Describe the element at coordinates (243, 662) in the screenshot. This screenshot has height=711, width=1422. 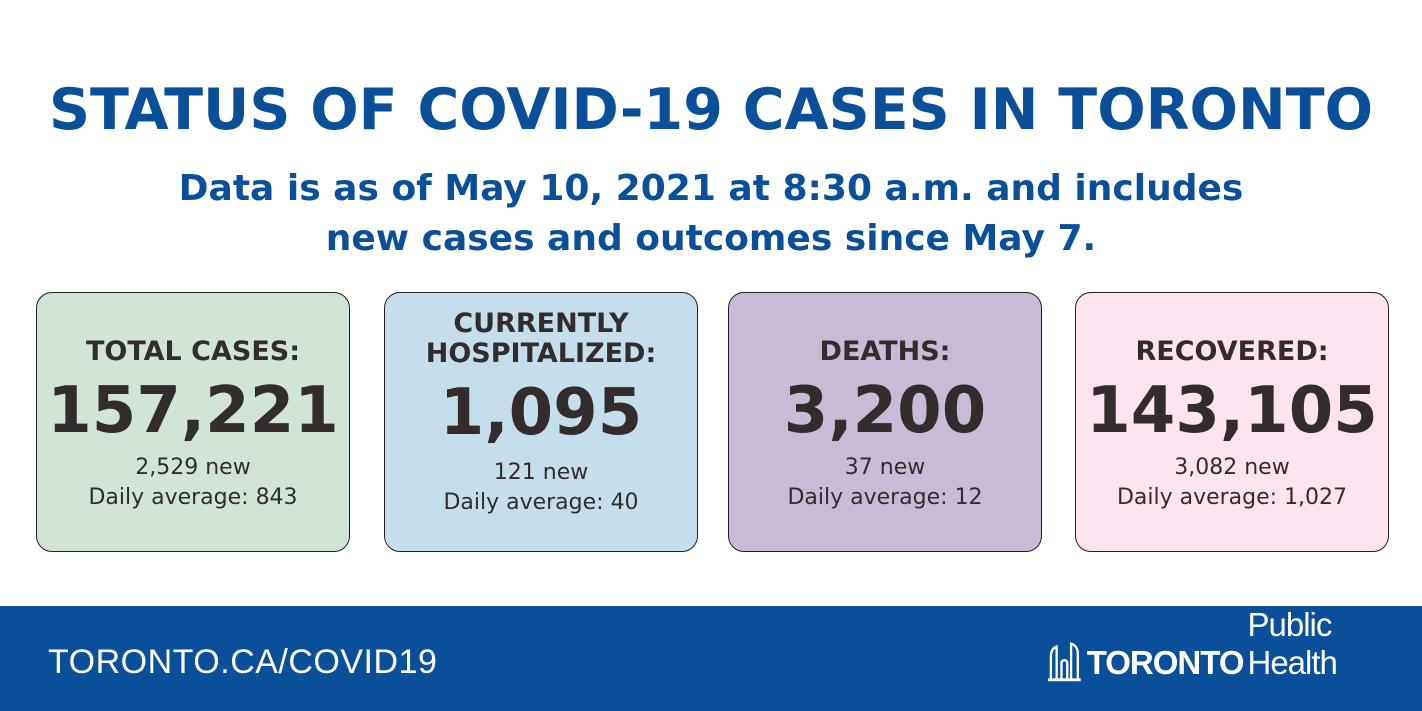
I see `covid19-website-link: TORONTO.CA/COVID19` at that location.